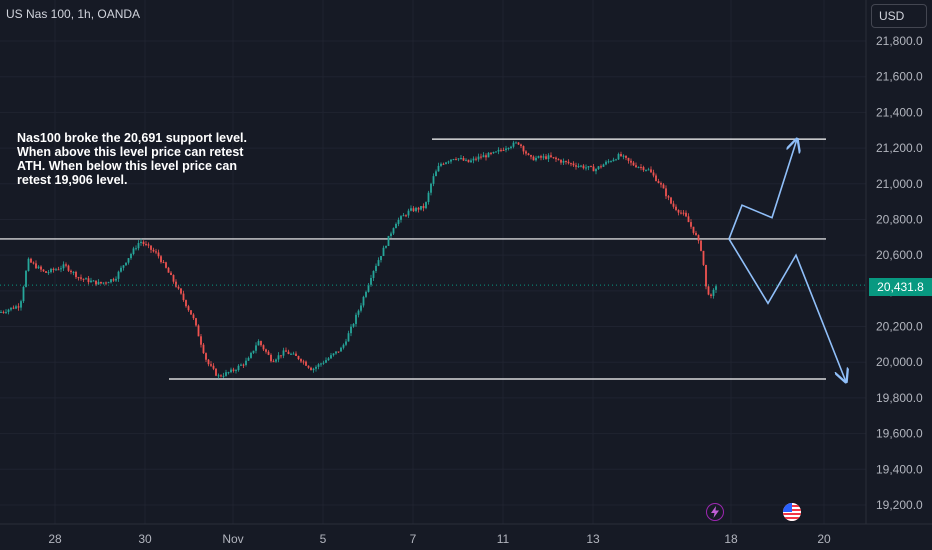 Image resolution: width=932 pixels, height=550 pixels. I want to click on projection-arrows, so click(787, 260).